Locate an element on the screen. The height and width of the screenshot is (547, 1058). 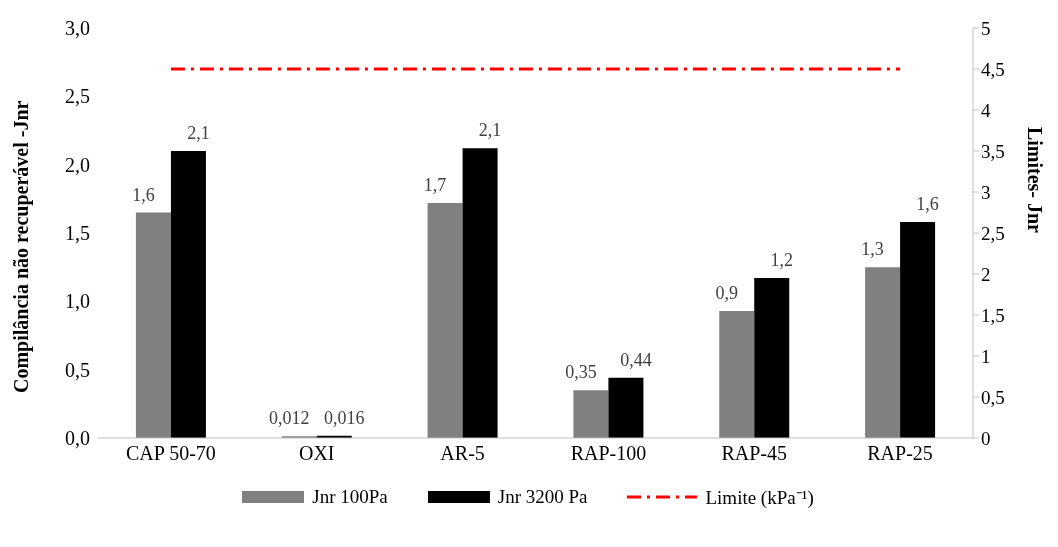
x-tick-label: OXI is located at coordinates (316, 453).